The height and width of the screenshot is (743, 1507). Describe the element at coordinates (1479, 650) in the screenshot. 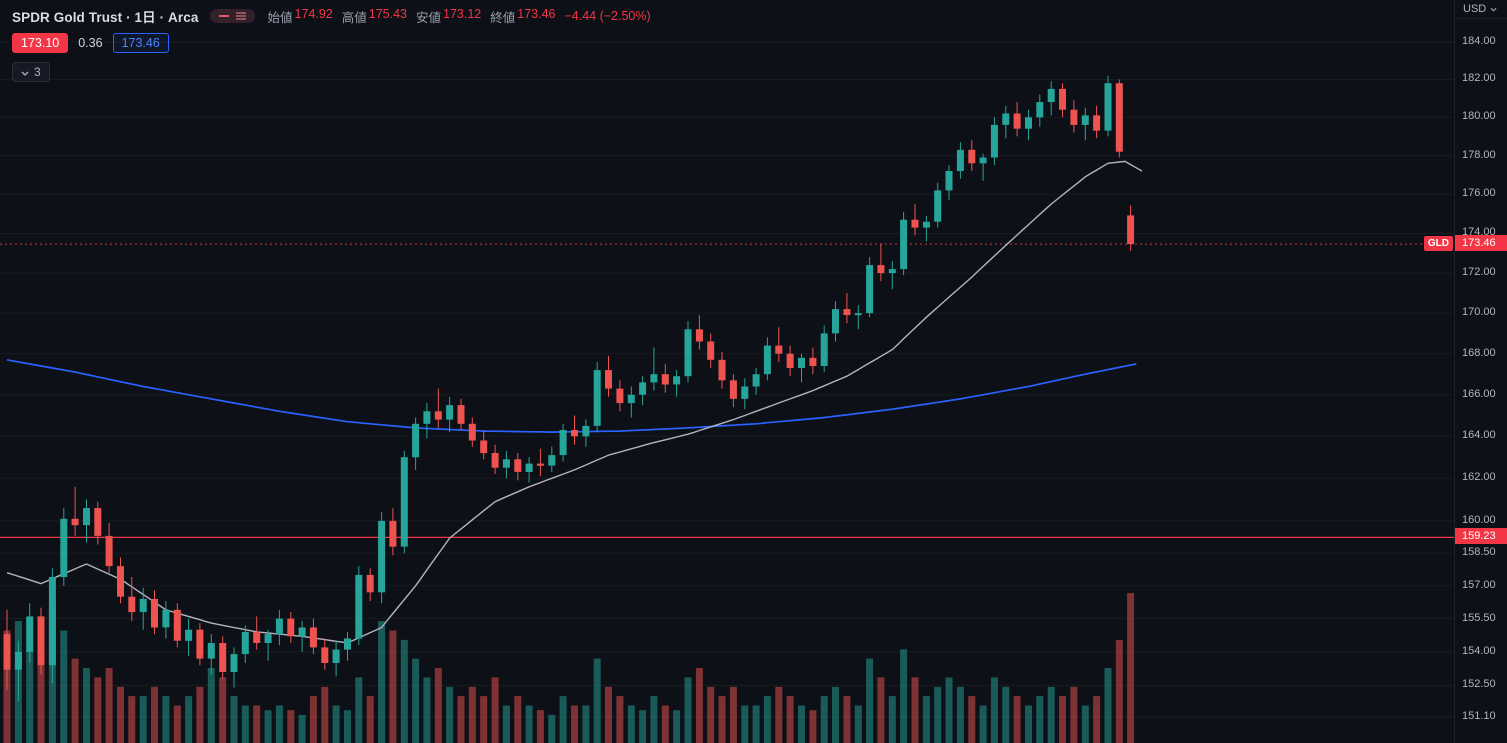

I see `price-tick-label: 154.00` at that location.